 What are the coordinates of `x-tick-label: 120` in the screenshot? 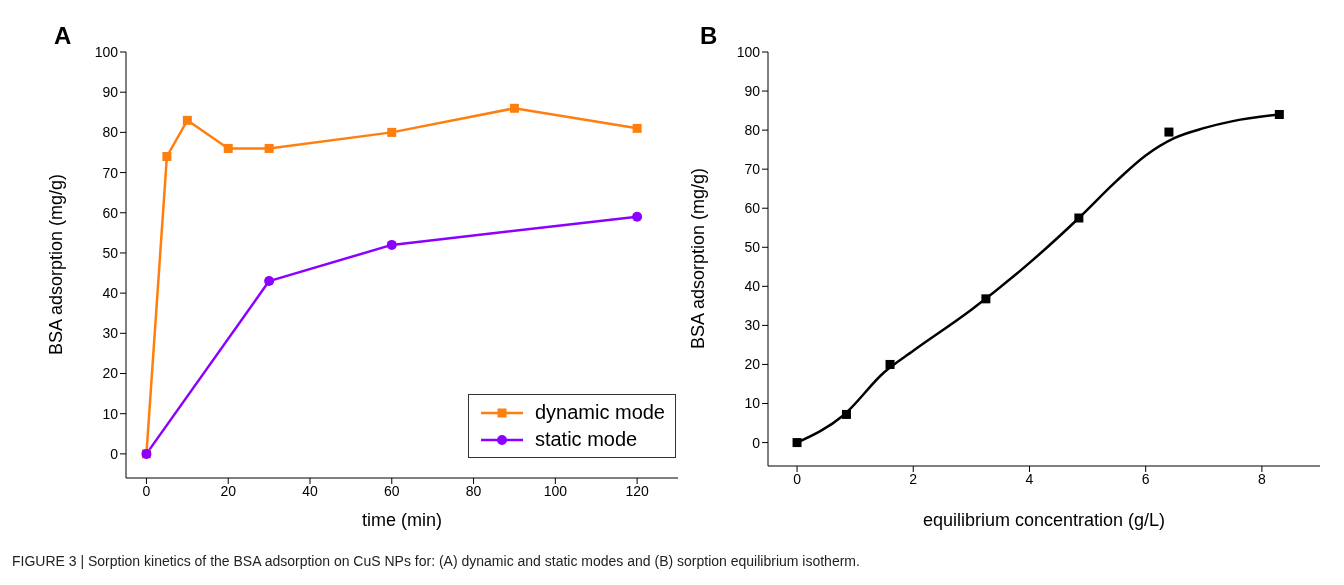 It's located at (637, 490).